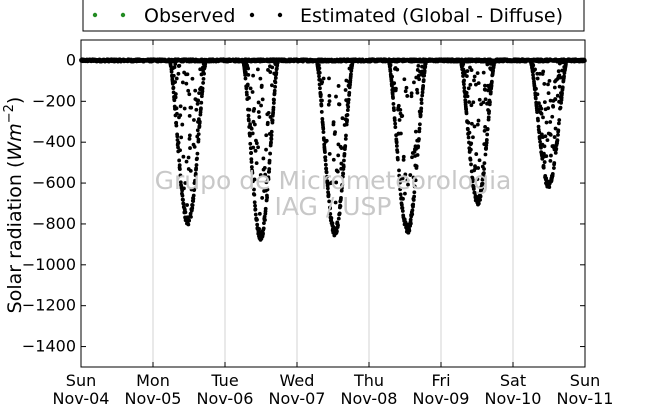  What do you see at coordinates (297, 398) in the screenshot?
I see `x-tick-label-date: Nov-07` at bounding box center [297, 398].